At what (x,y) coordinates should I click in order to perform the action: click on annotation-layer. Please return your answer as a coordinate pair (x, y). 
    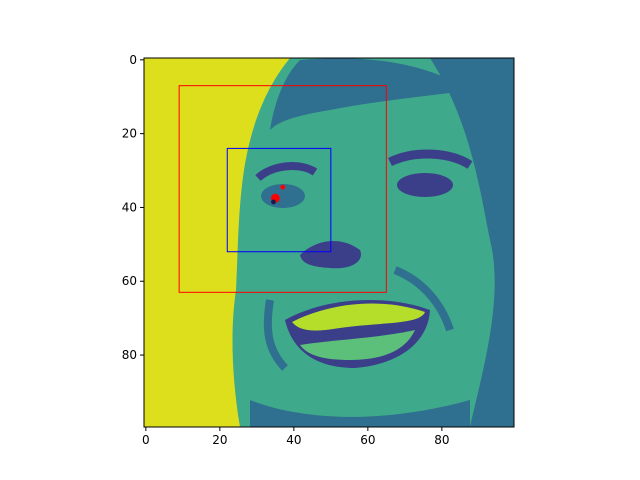
    Looking at the image, I should click on (282, 189).